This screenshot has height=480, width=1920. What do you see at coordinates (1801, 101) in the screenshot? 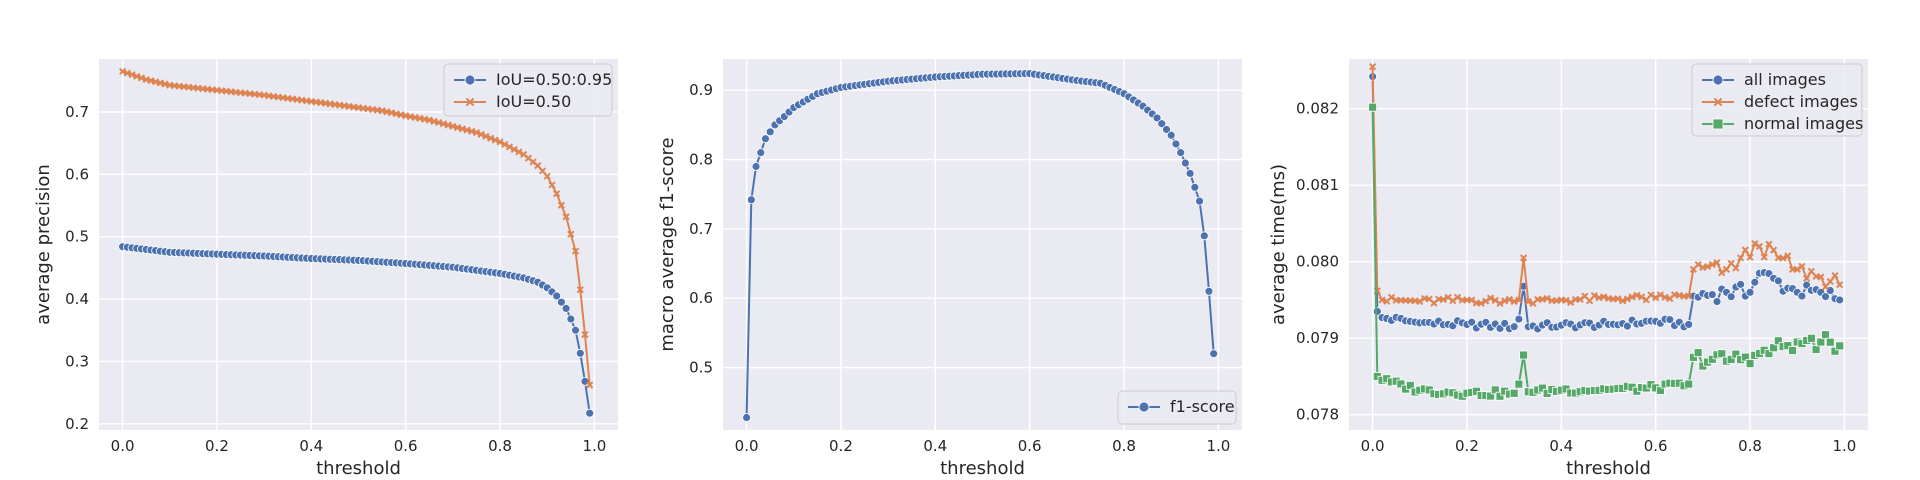
I see `legend-label: defect images` at bounding box center [1801, 101].